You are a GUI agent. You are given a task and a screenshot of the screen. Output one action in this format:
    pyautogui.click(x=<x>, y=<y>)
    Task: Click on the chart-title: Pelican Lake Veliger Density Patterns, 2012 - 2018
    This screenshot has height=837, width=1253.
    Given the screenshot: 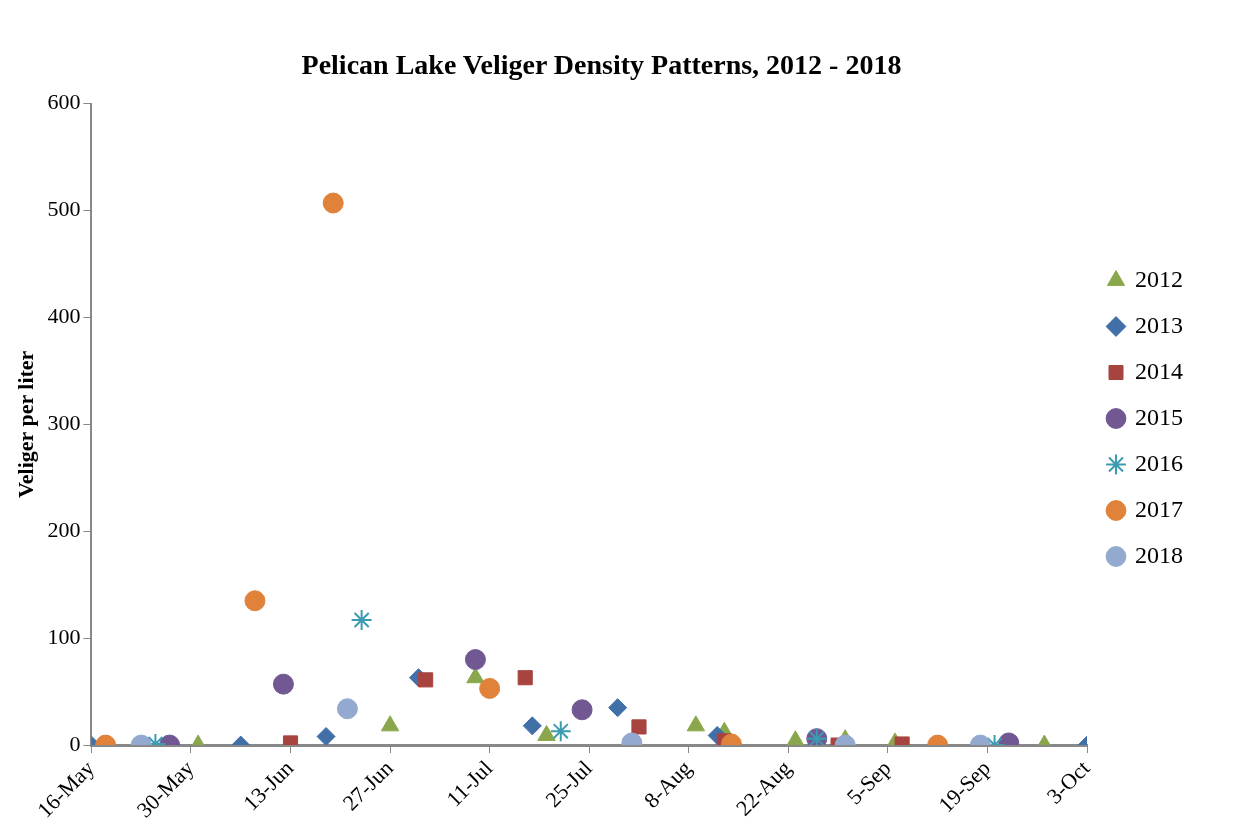 What is the action you would take?
    pyautogui.click(x=601, y=65)
    